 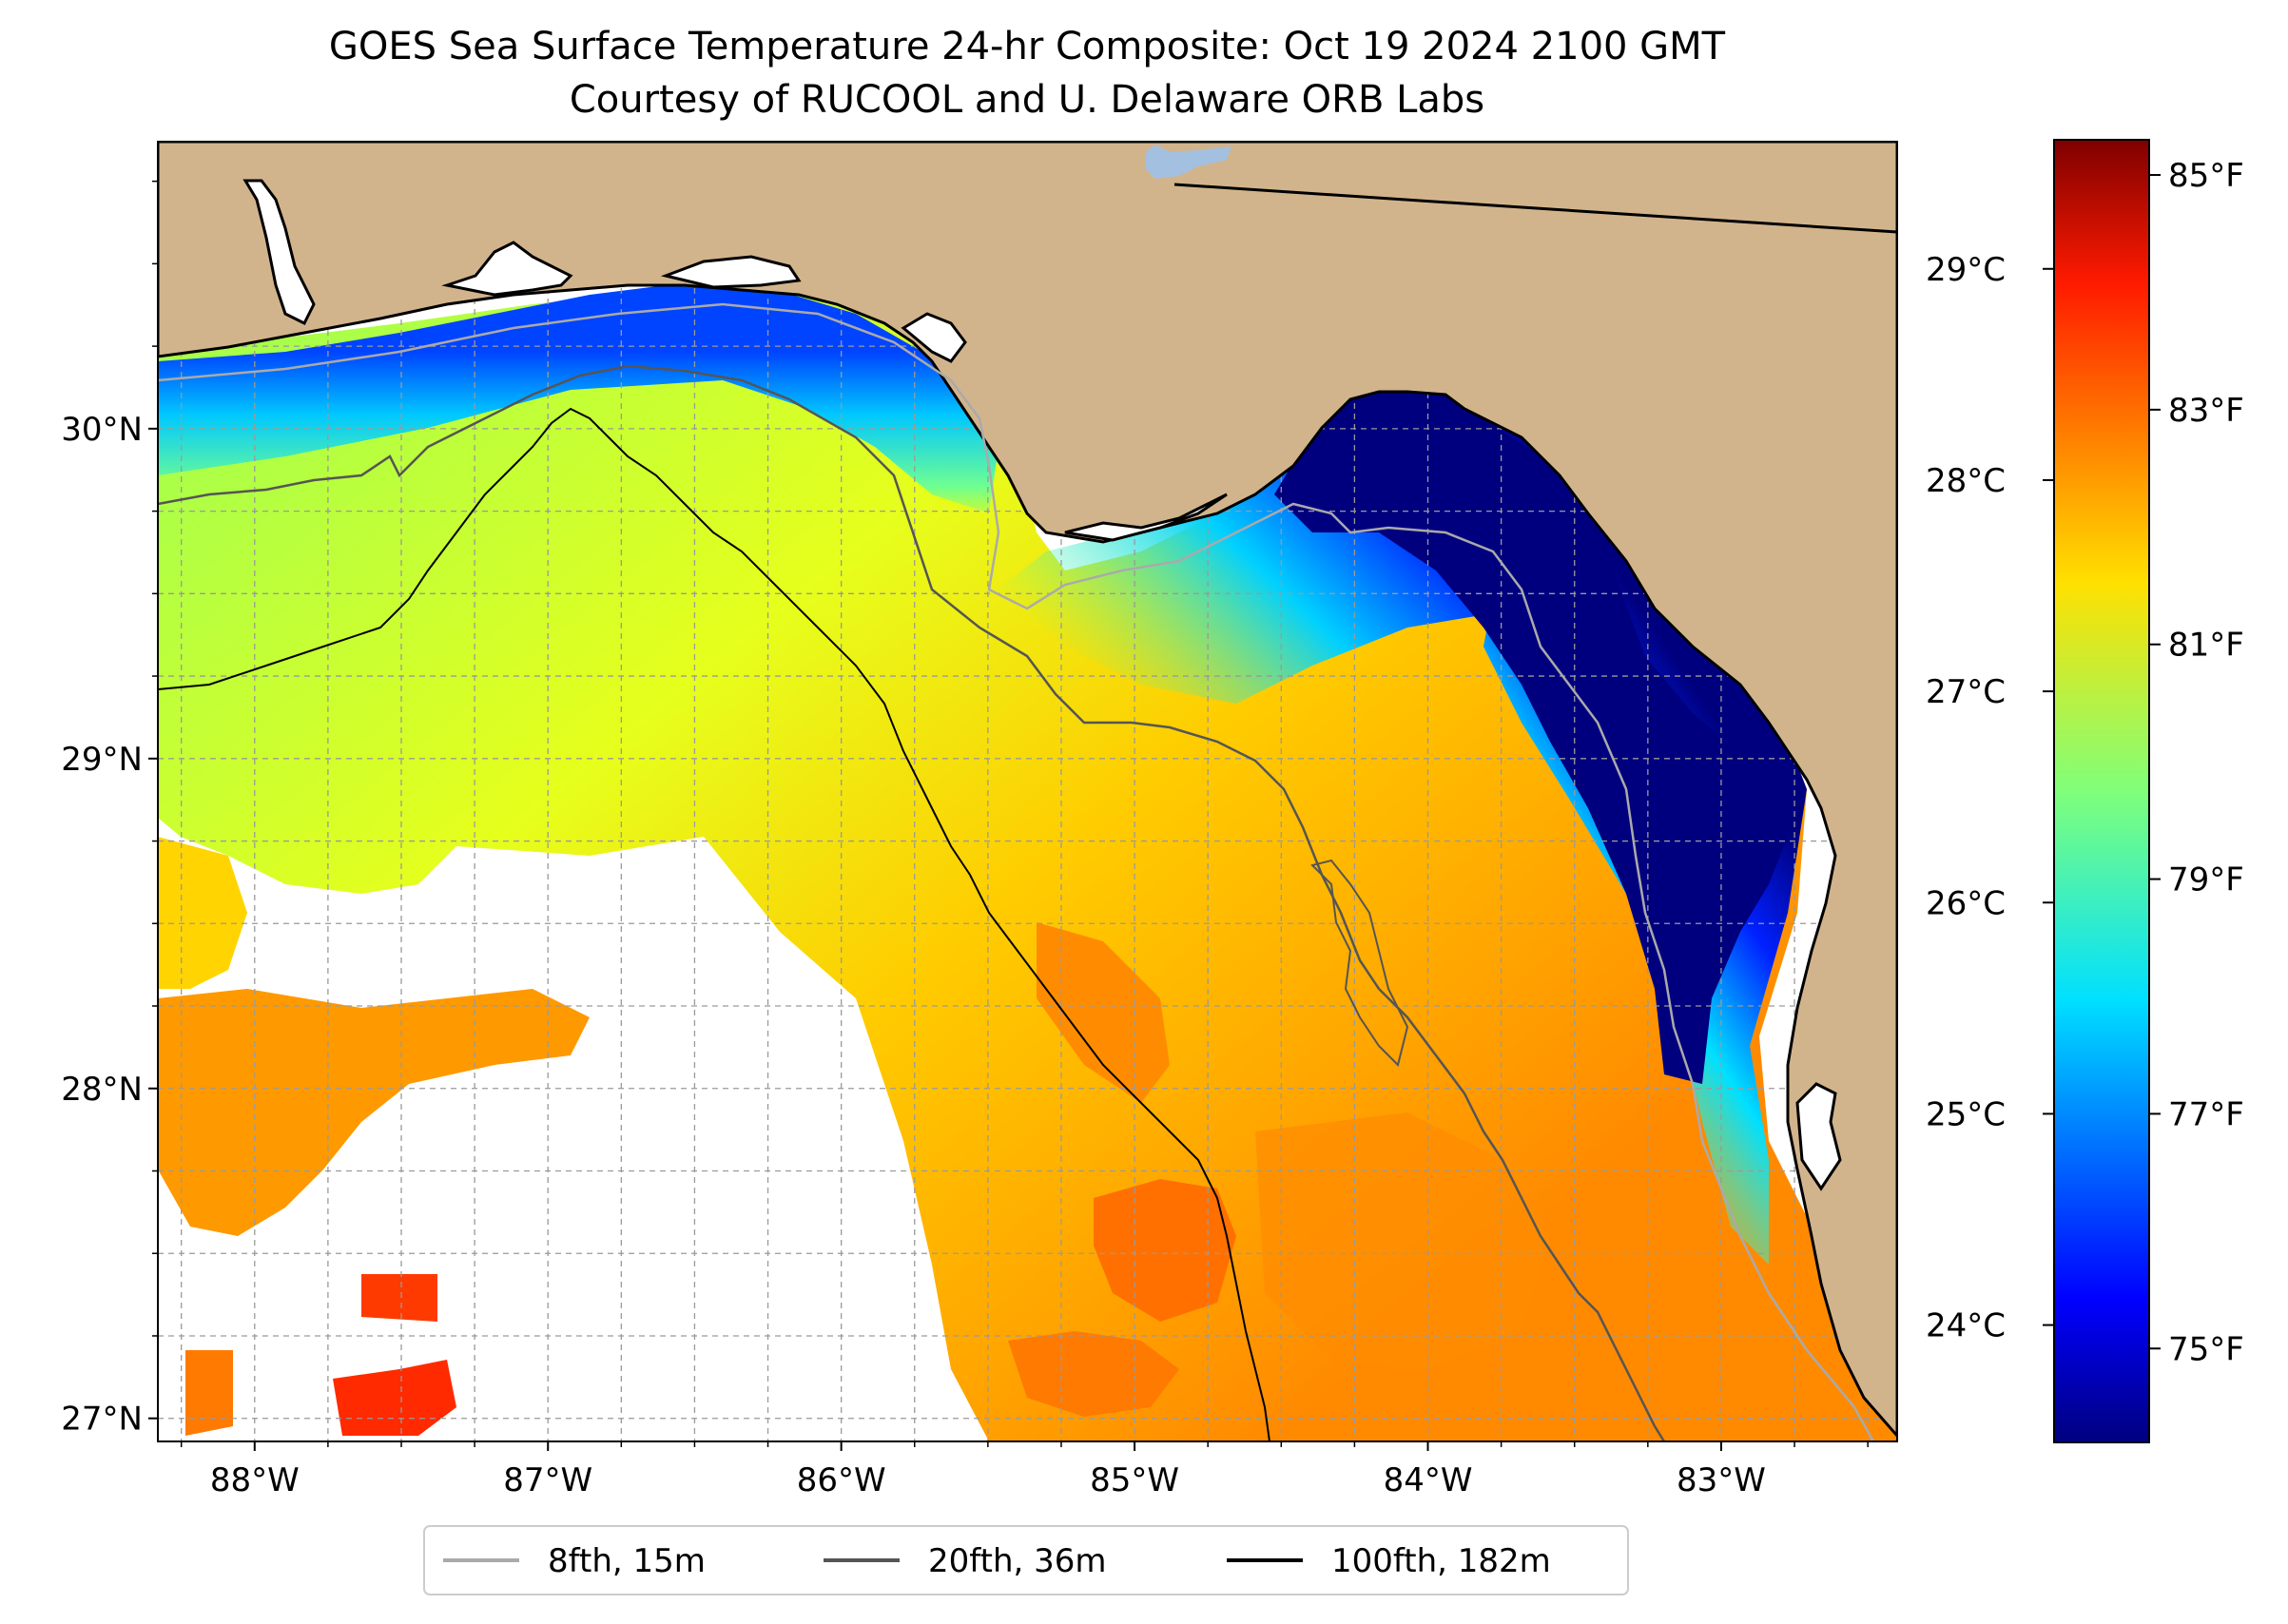 I want to click on lat-tick-label: 30°N, so click(x=102, y=430).